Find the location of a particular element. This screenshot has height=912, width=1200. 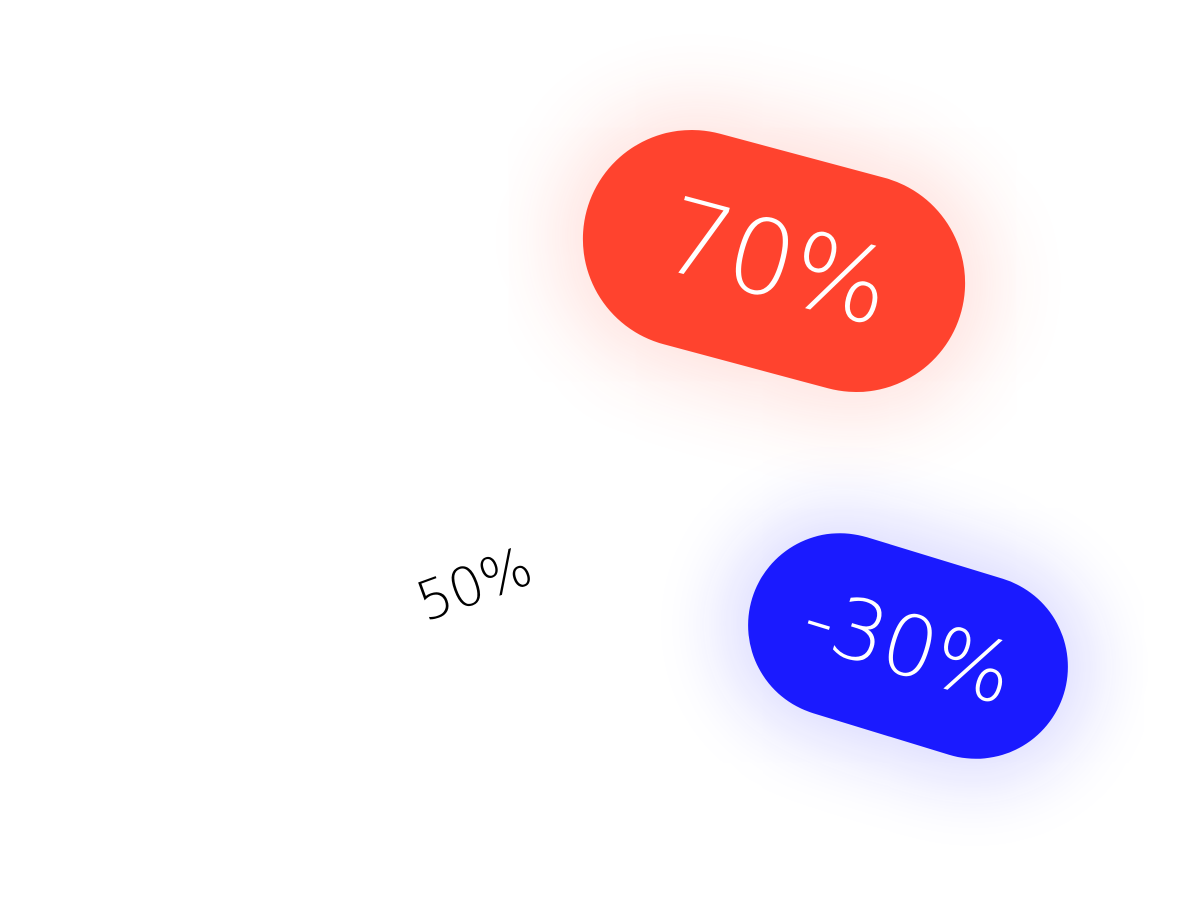

badge-label-70: 70% is located at coordinates (776, 262).